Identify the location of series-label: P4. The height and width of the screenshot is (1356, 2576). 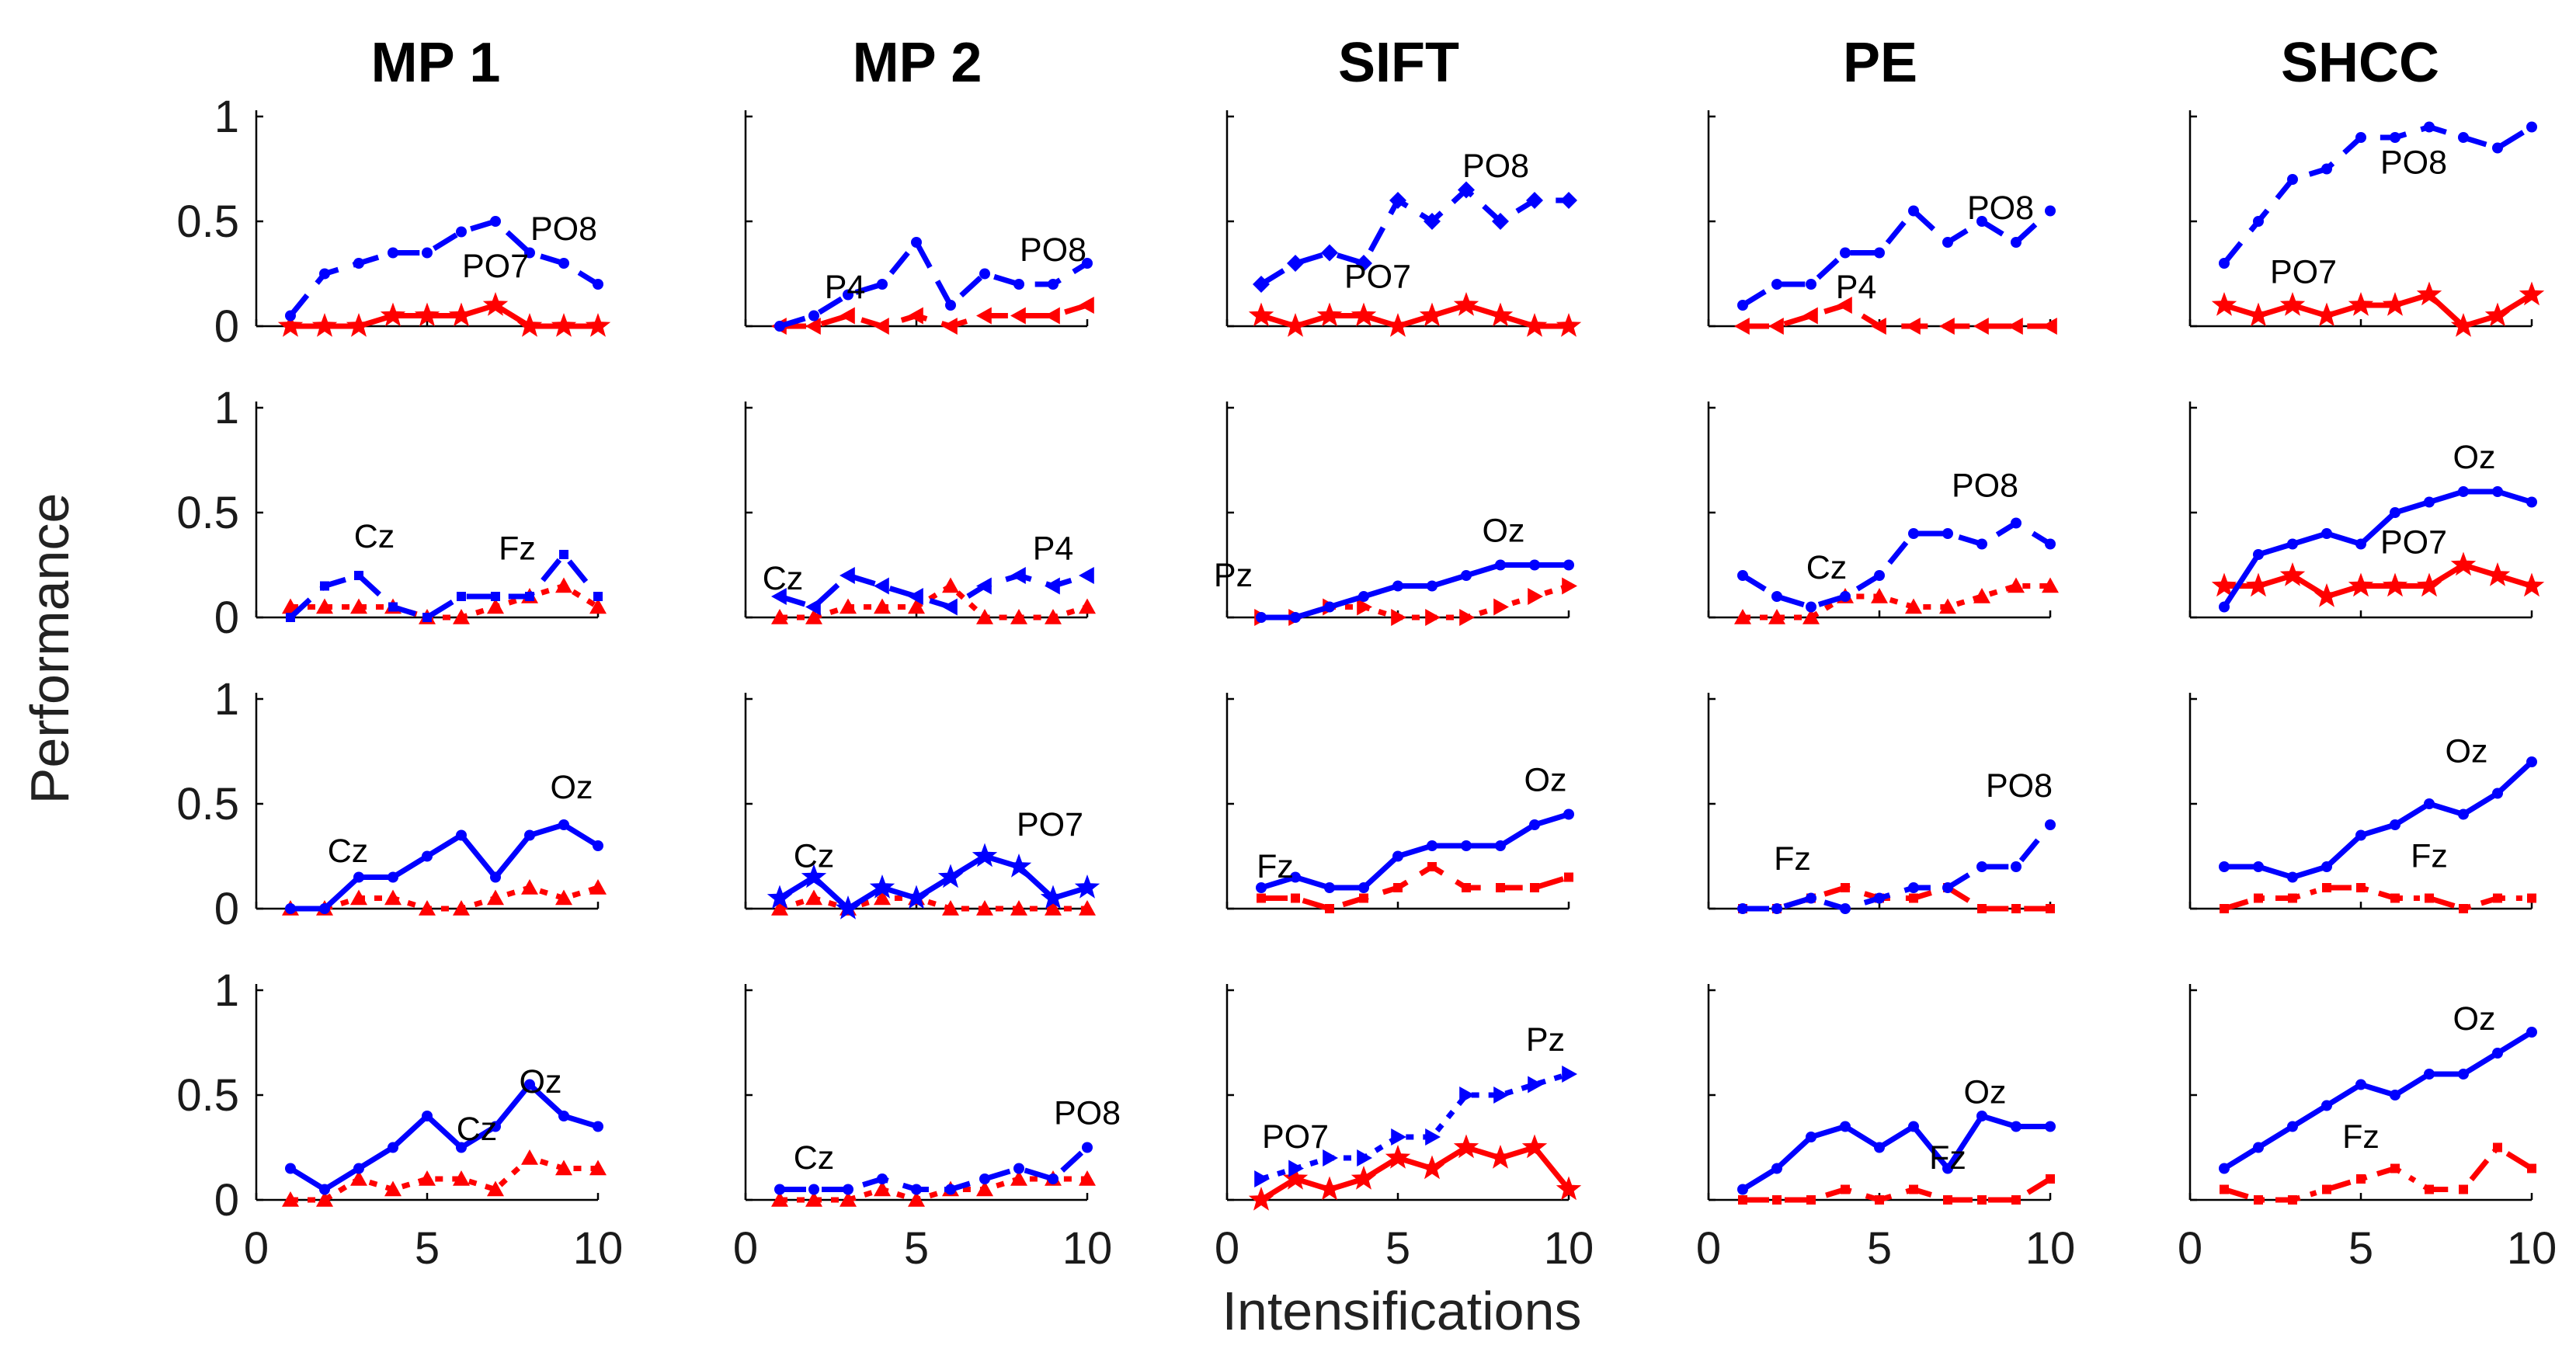
(1856, 287).